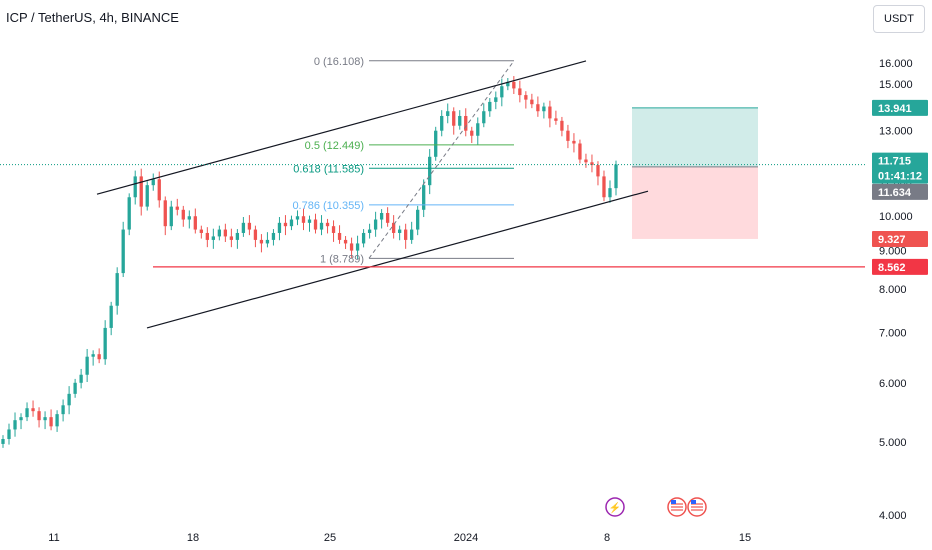 The height and width of the screenshot is (550, 932). Describe the element at coordinates (893, 516) in the screenshot. I see `y-tick-label: 4.000` at that location.